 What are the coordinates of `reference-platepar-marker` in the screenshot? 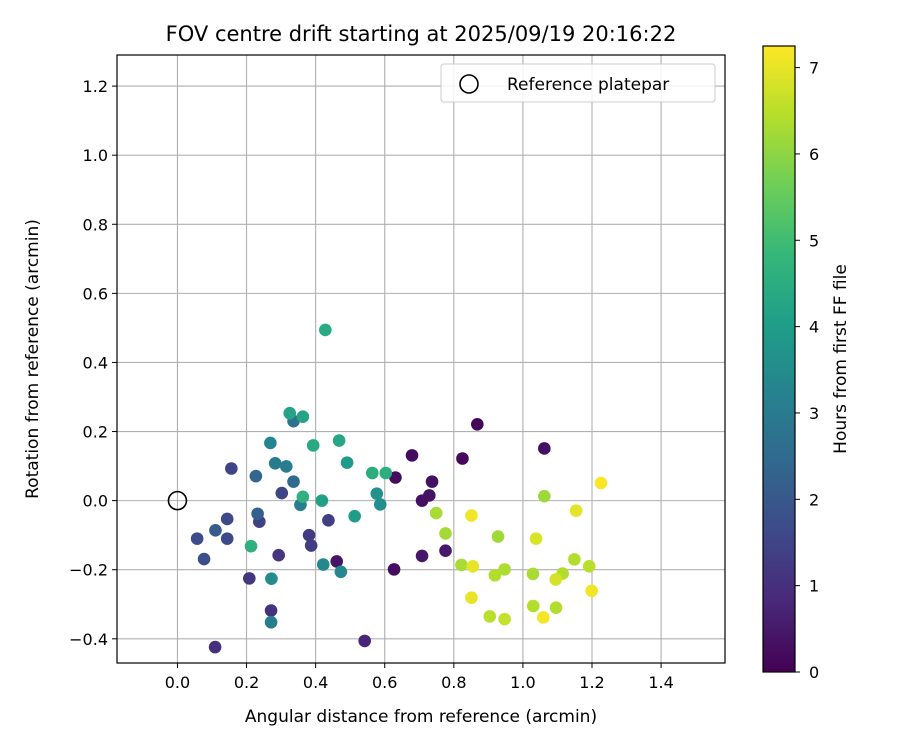 It's located at (177, 500).